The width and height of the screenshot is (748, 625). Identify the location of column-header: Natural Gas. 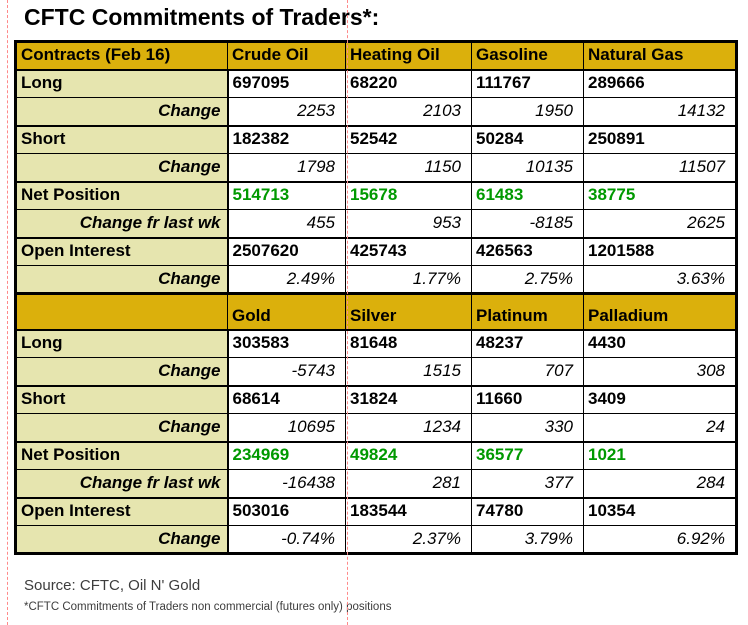
(660, 56).